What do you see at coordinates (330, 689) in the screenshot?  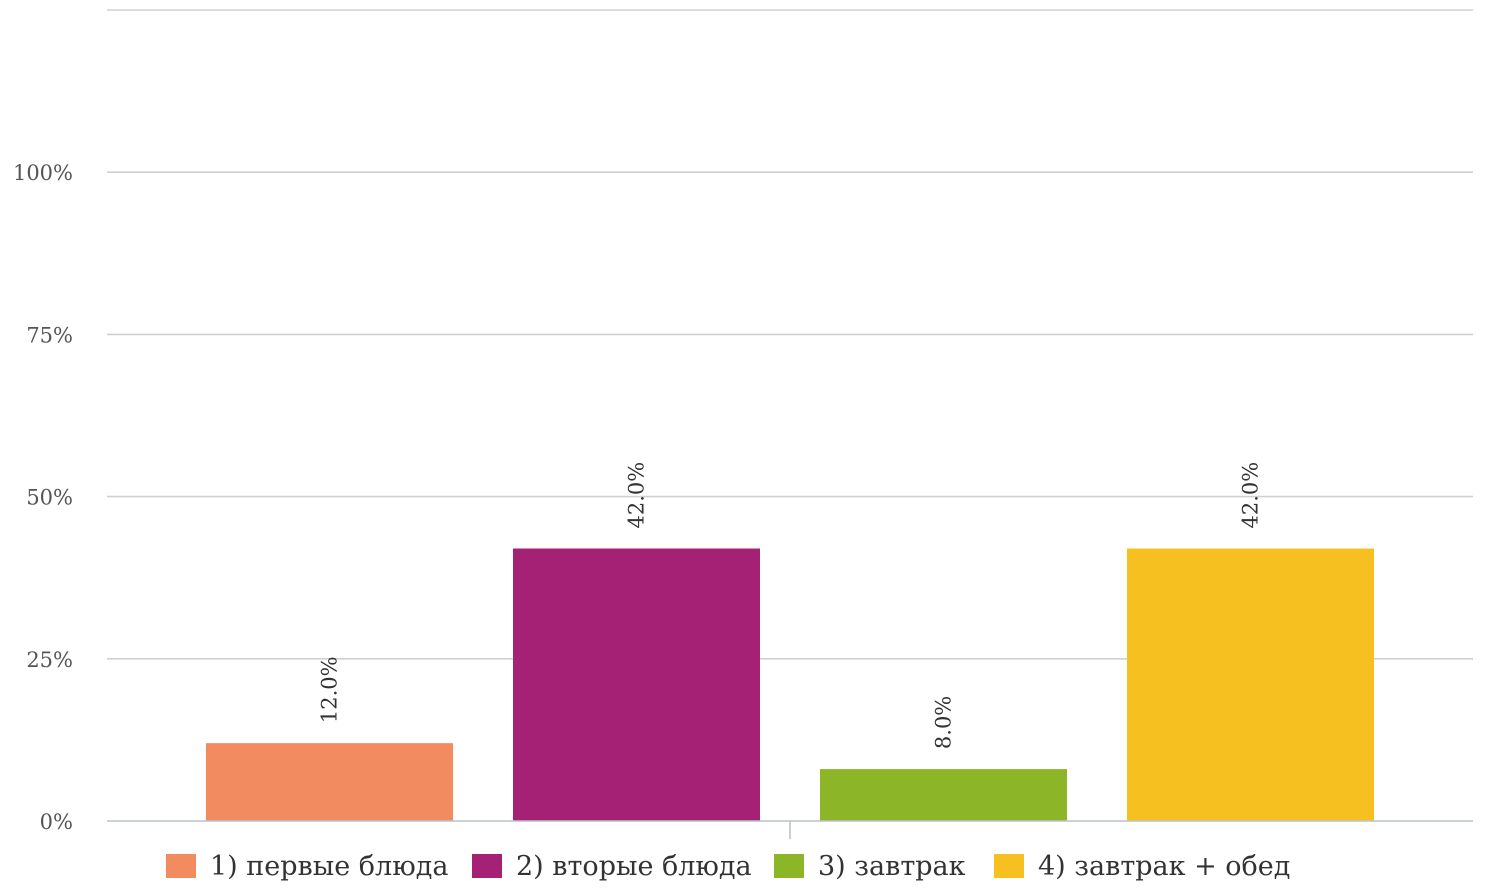 I see `bar-value-label: 12.0%` at bounding box center [330, 689].